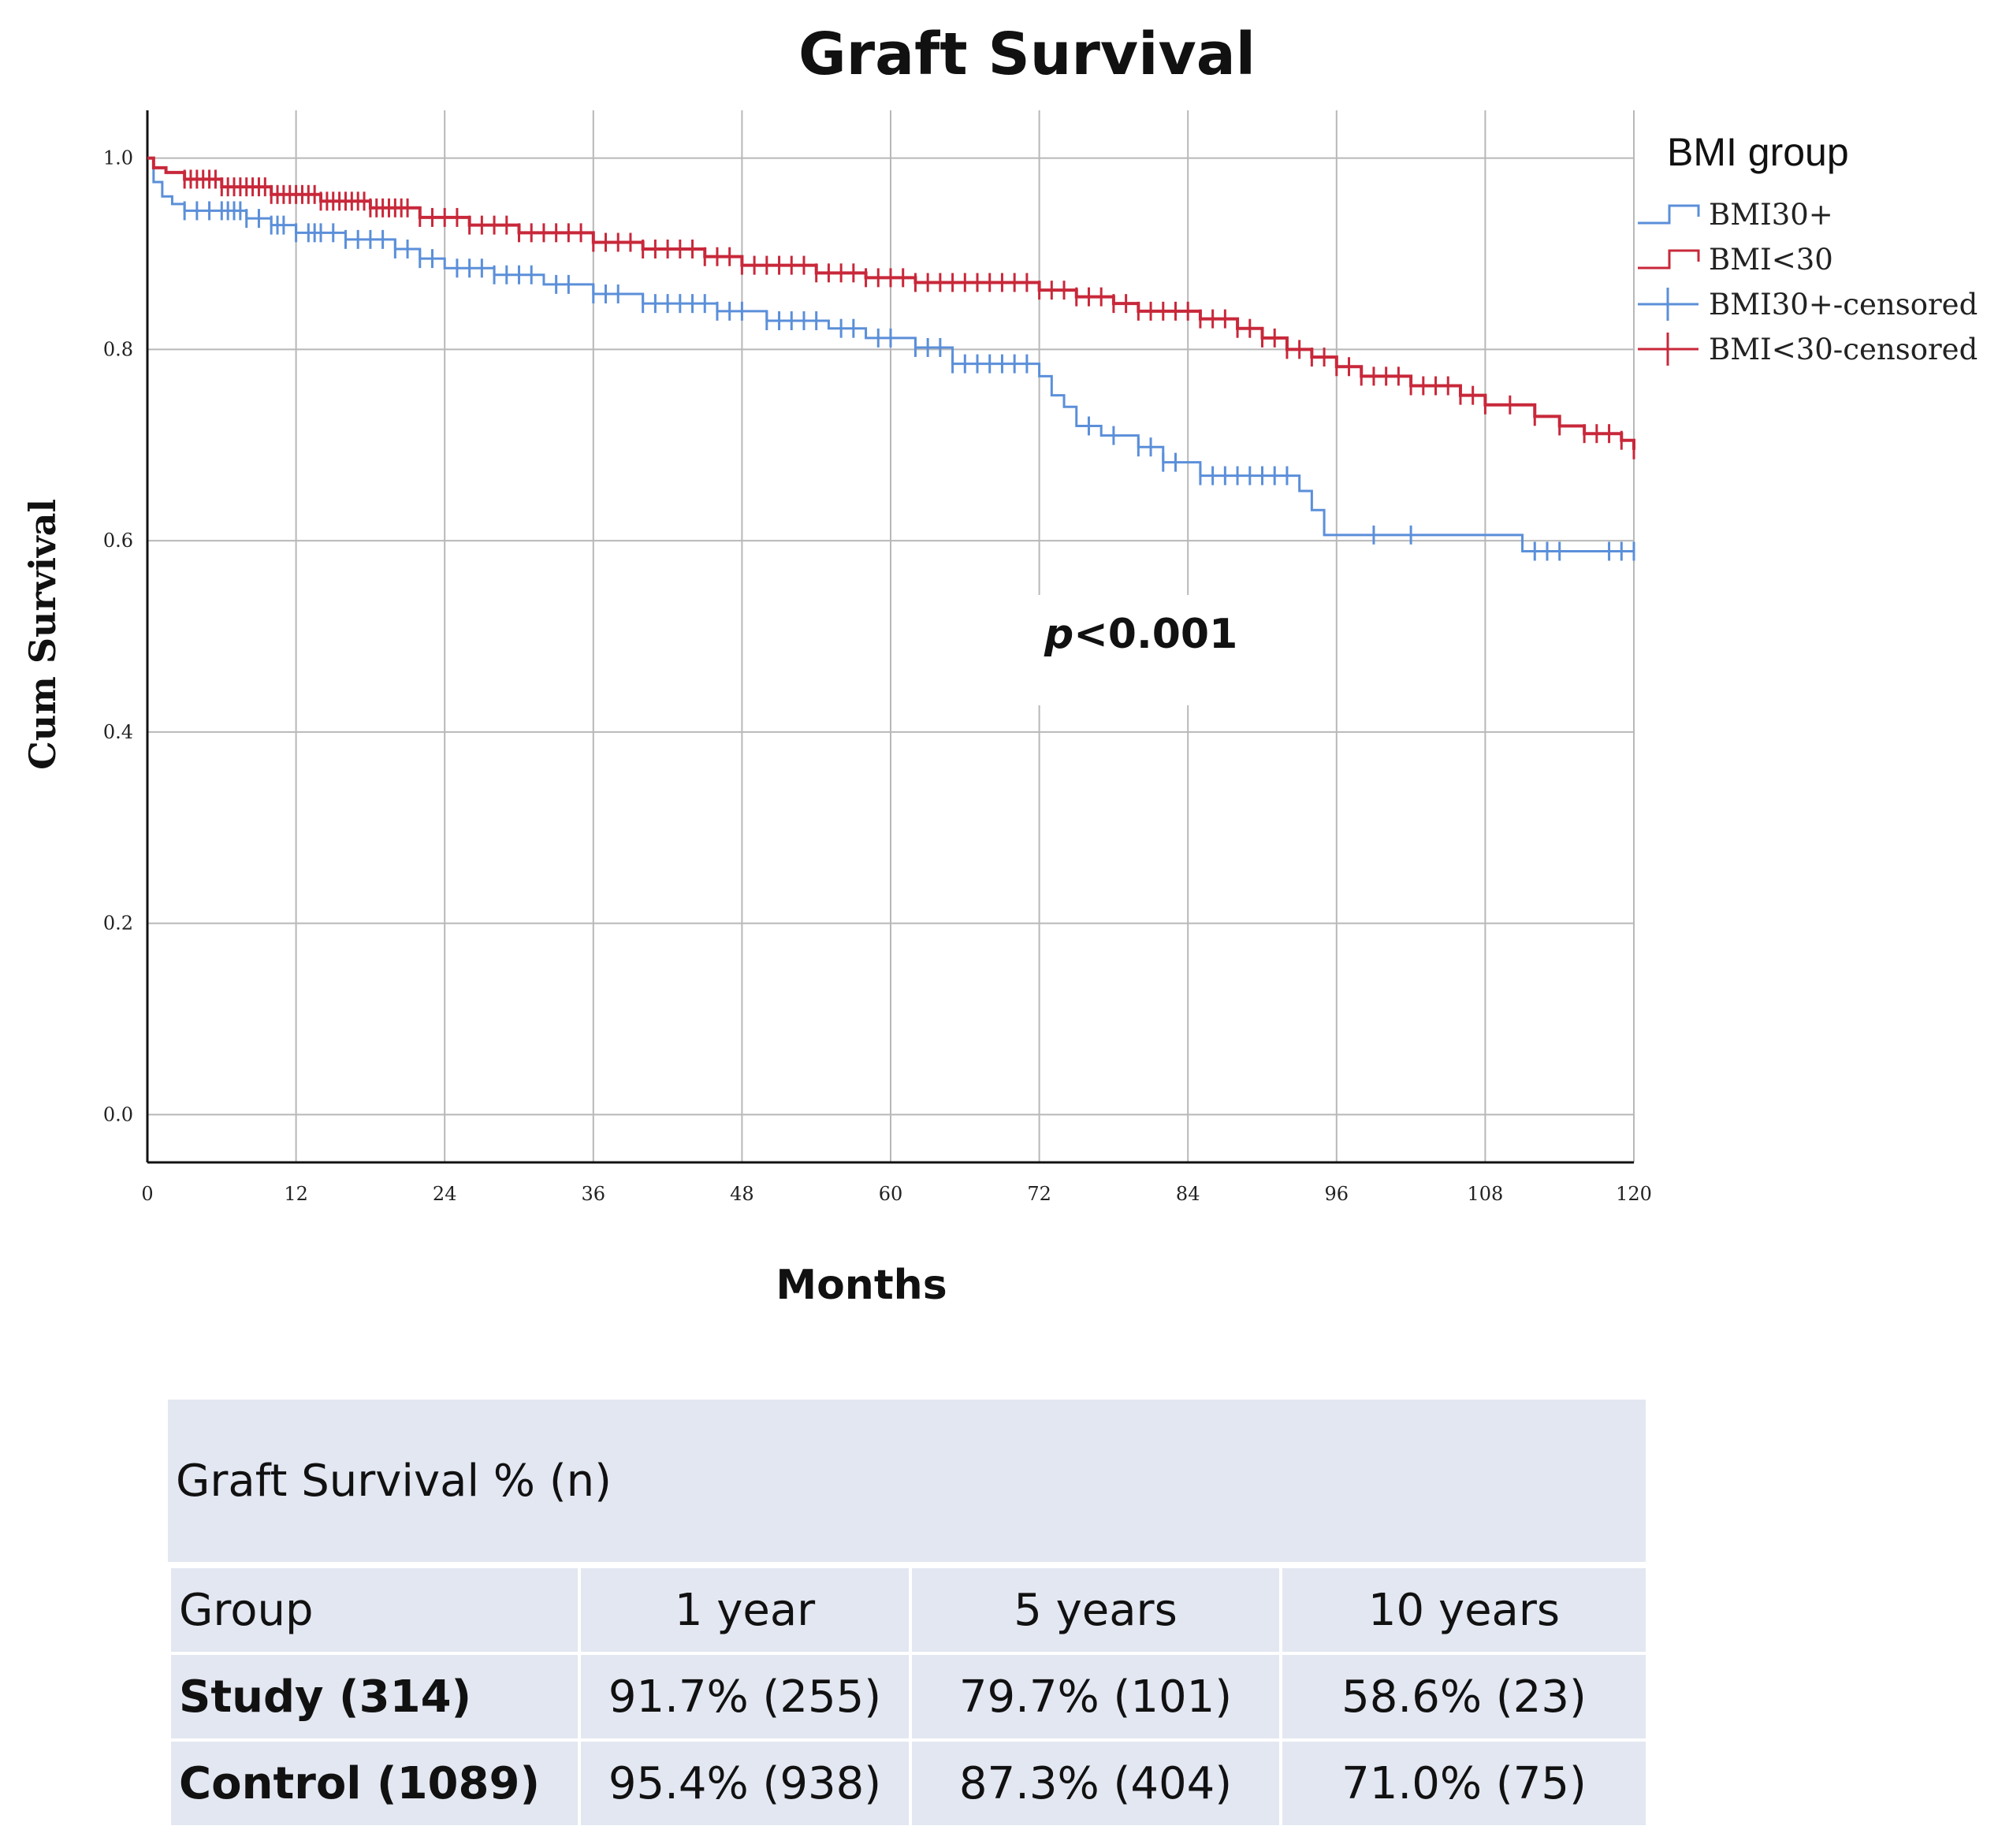 This screenshot has height=1848, width=1998. I want to click on legend-item-label: BMI30+, so click(1771, 215).